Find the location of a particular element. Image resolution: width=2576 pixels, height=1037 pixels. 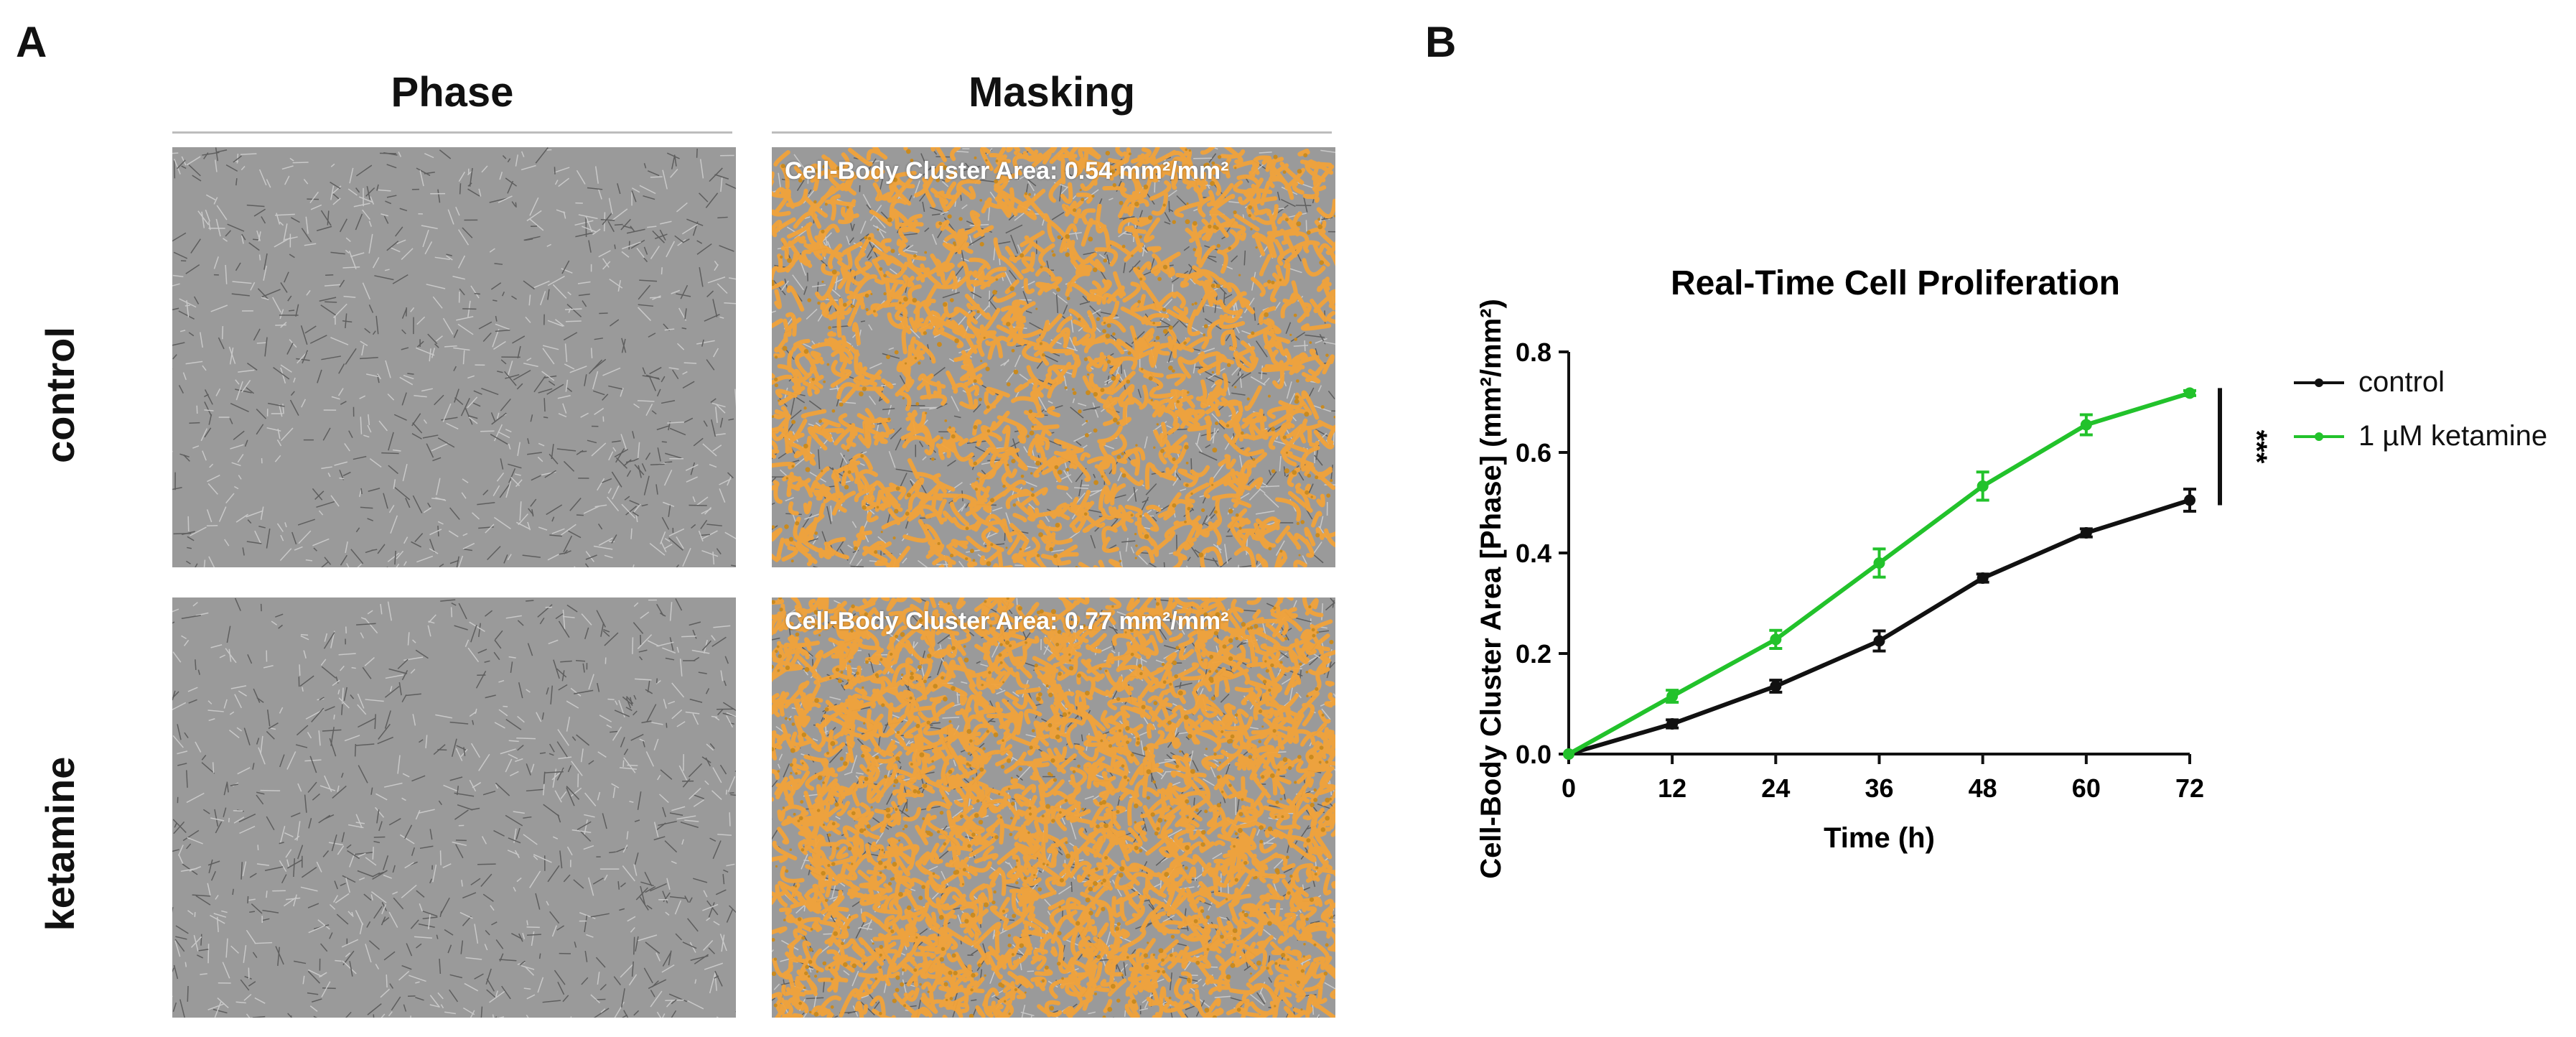

column-header-masking: Masking is located at coordinates (1052, 92).